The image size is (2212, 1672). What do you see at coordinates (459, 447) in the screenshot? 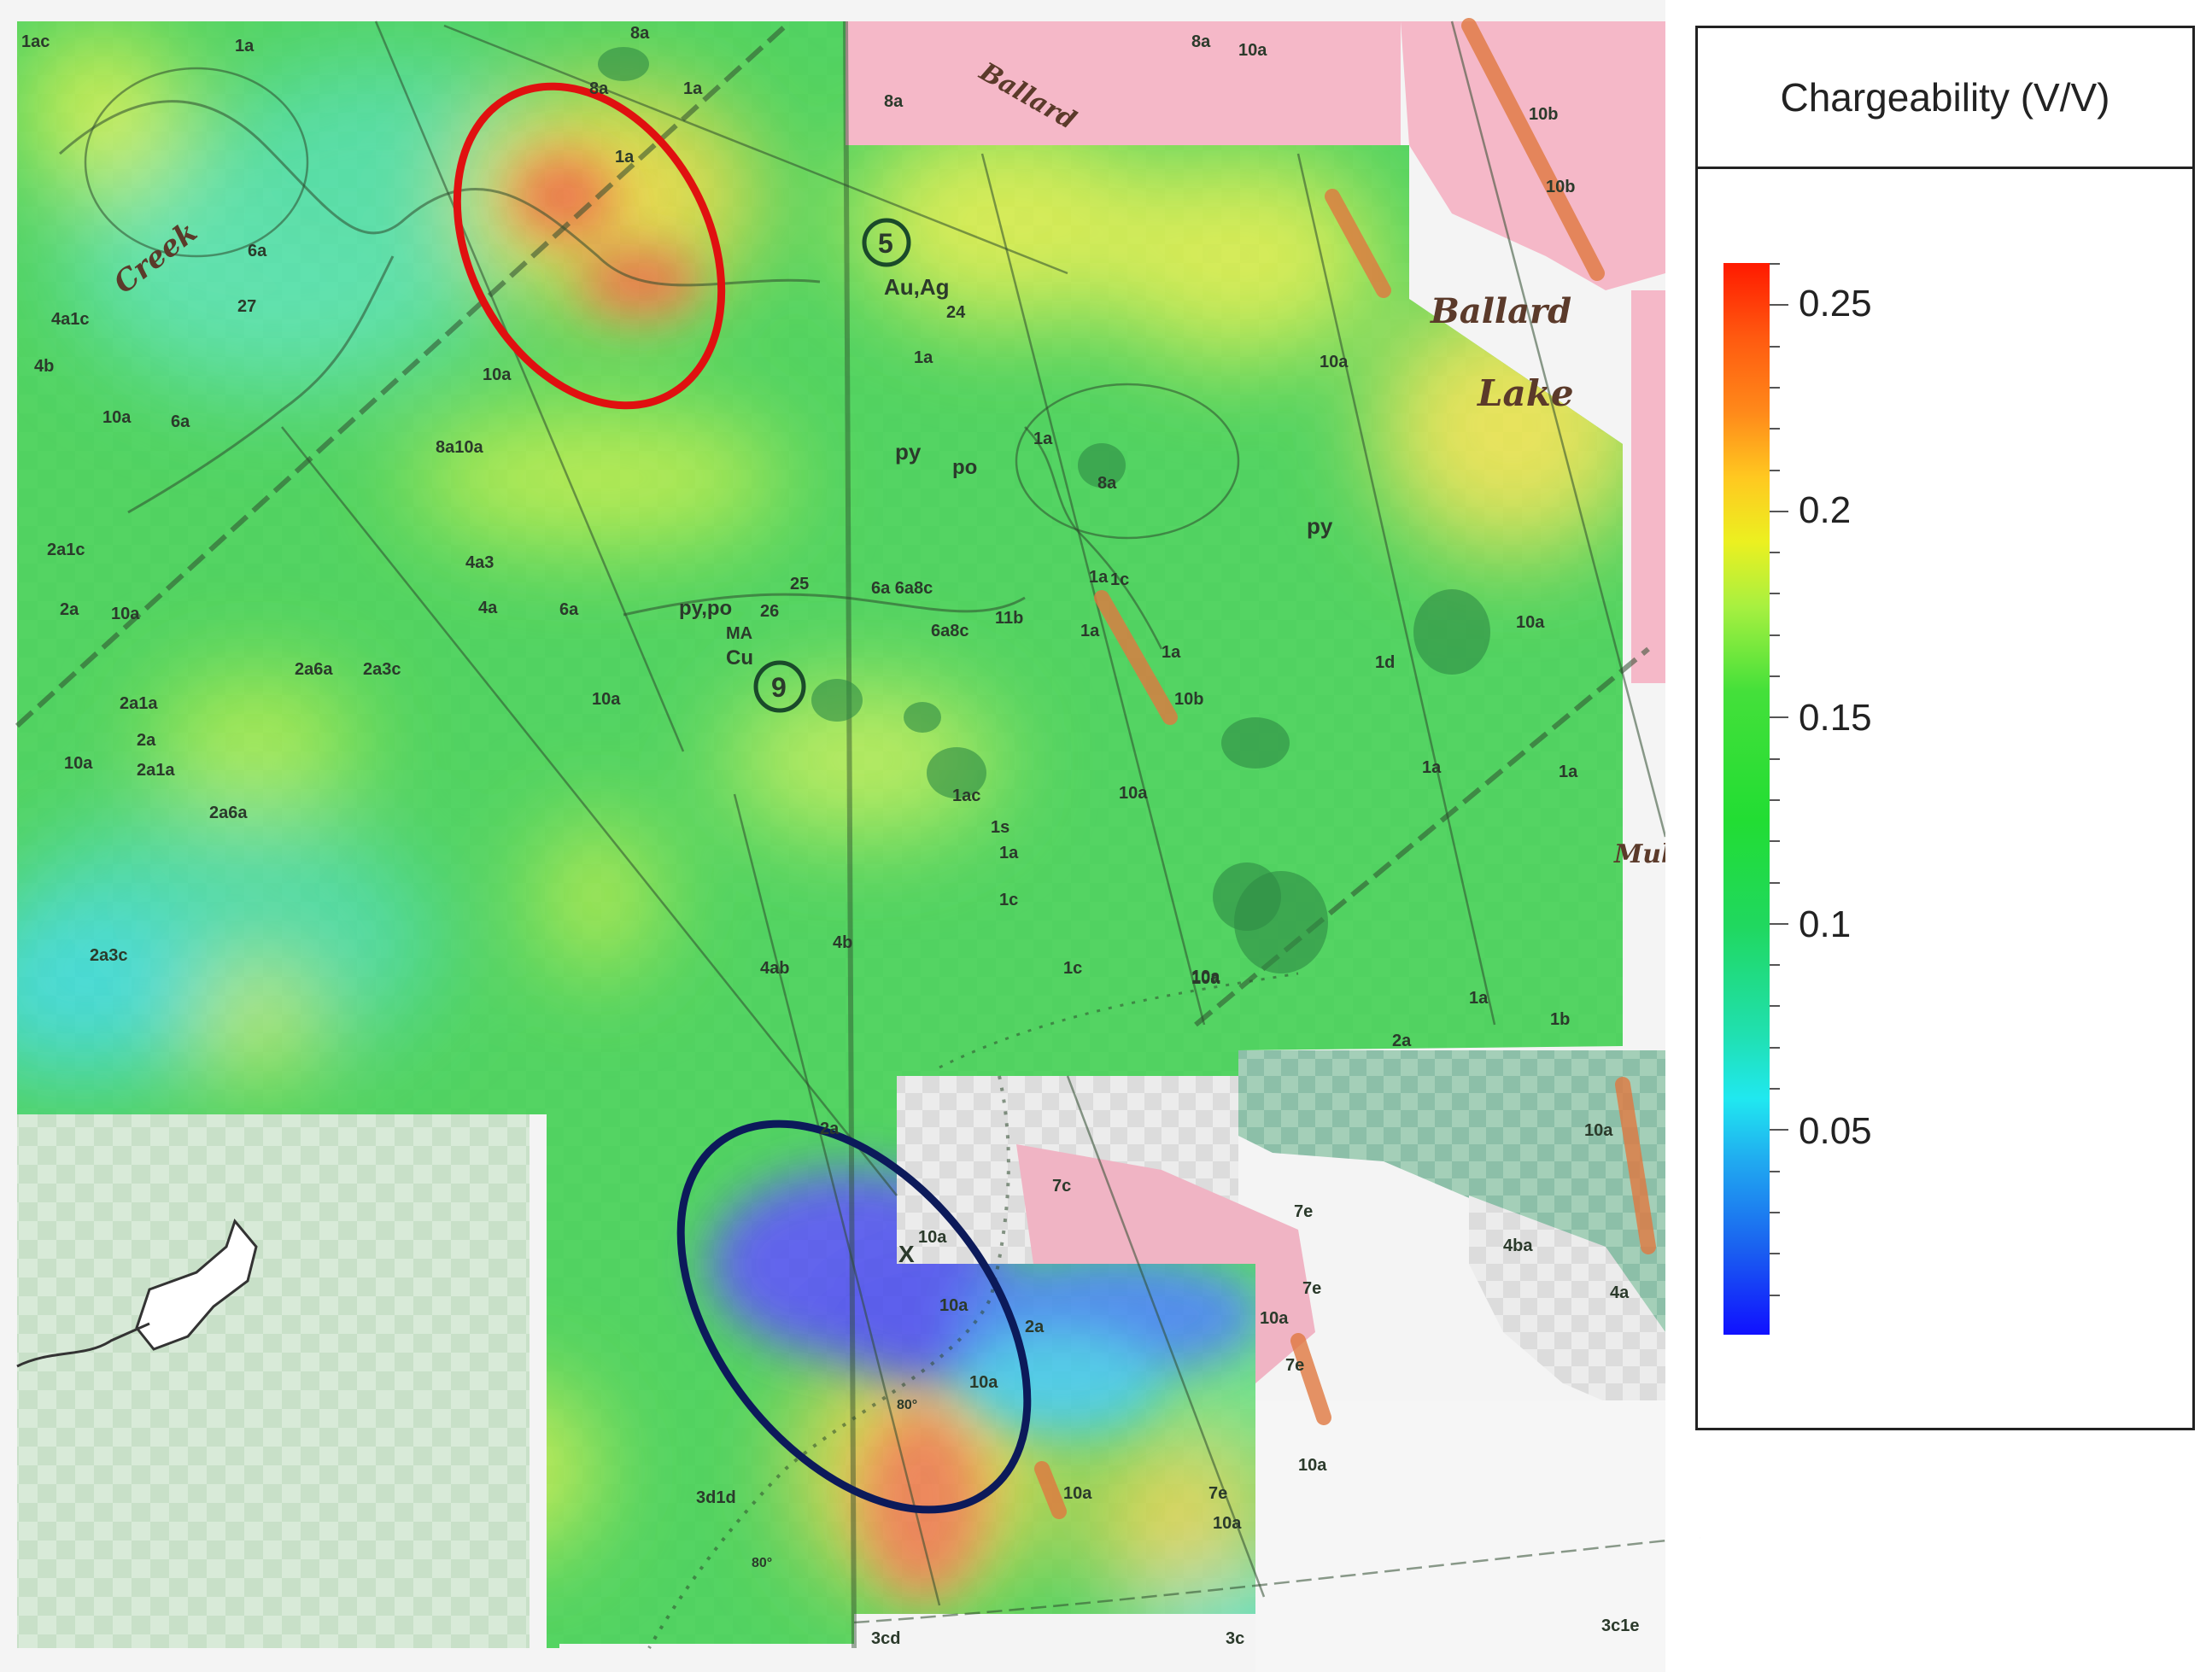
I see `unit-label: 8a10a` at bounding box center [459, 447].